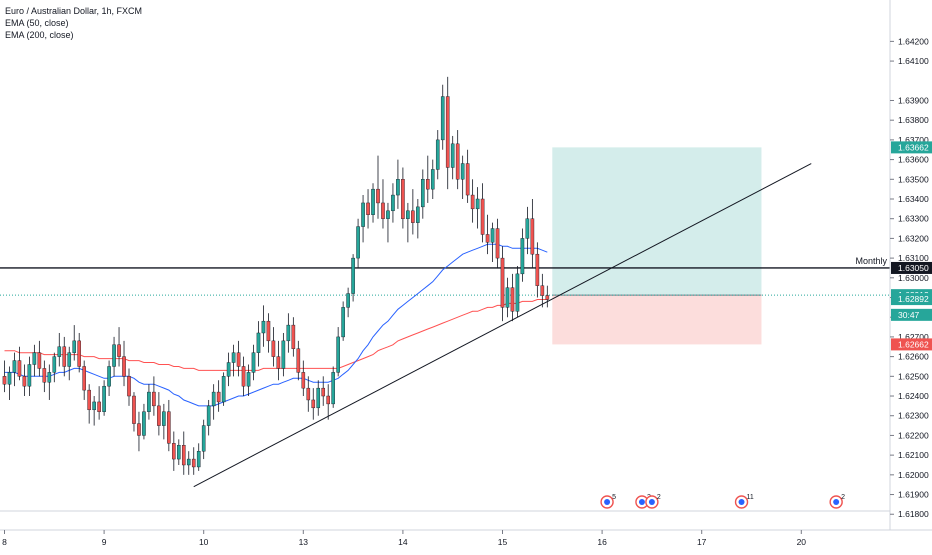  I want to click on event-marker: 11, so click(744, 501).